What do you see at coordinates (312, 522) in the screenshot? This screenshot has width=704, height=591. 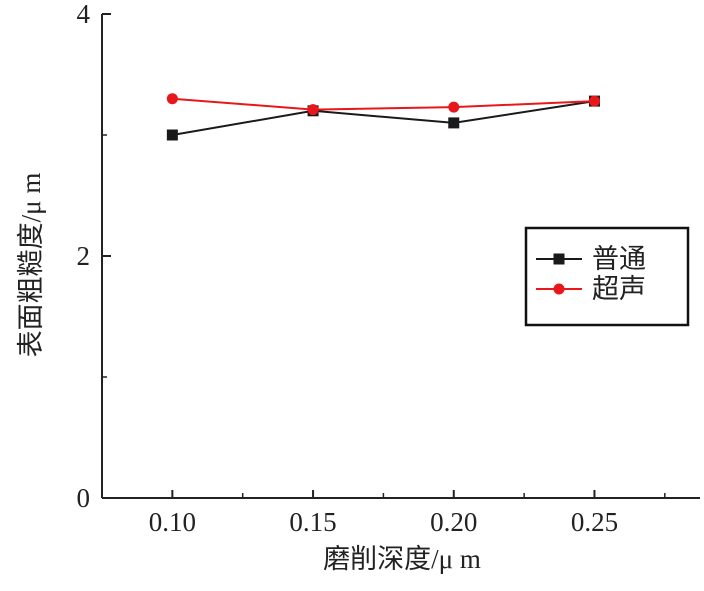 I see `x-tick-label: 0.15` at bounding box center [312, 522].